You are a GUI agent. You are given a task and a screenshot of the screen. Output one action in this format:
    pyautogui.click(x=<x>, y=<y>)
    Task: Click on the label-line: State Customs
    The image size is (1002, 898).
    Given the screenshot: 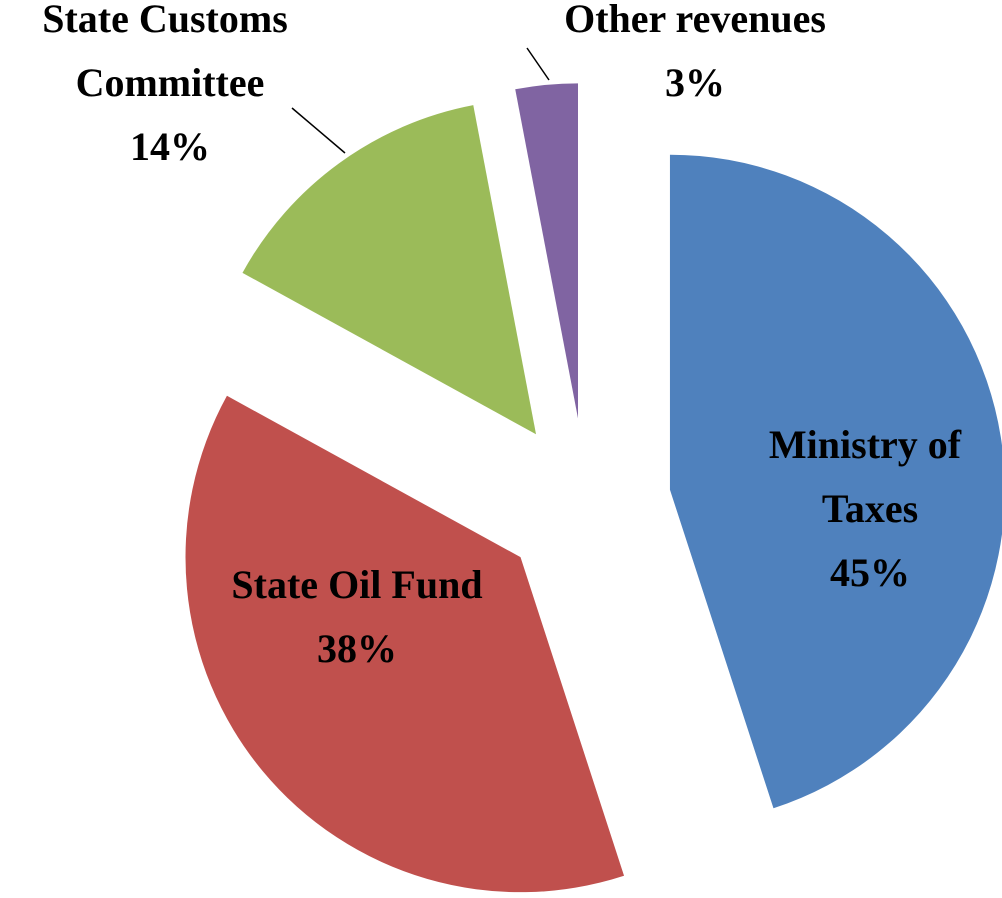 What is the action you would take?
    pyautogui.click(x=170, y=20)
    